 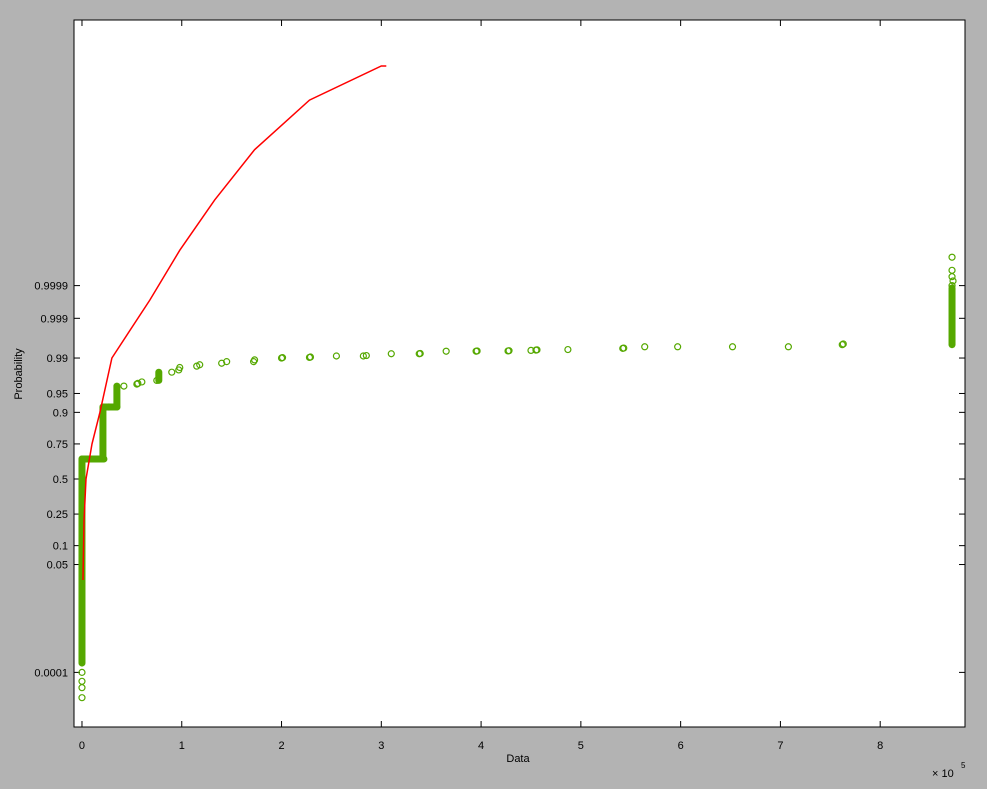 I want to click on x-tick-label: 6, so click(x=681, y=746).